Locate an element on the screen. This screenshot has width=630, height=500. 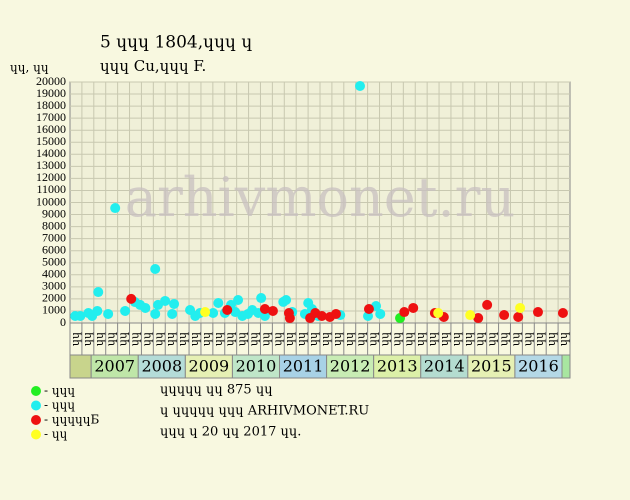
watermark: arhivmonet.ru is located at coordinates (320, 197).